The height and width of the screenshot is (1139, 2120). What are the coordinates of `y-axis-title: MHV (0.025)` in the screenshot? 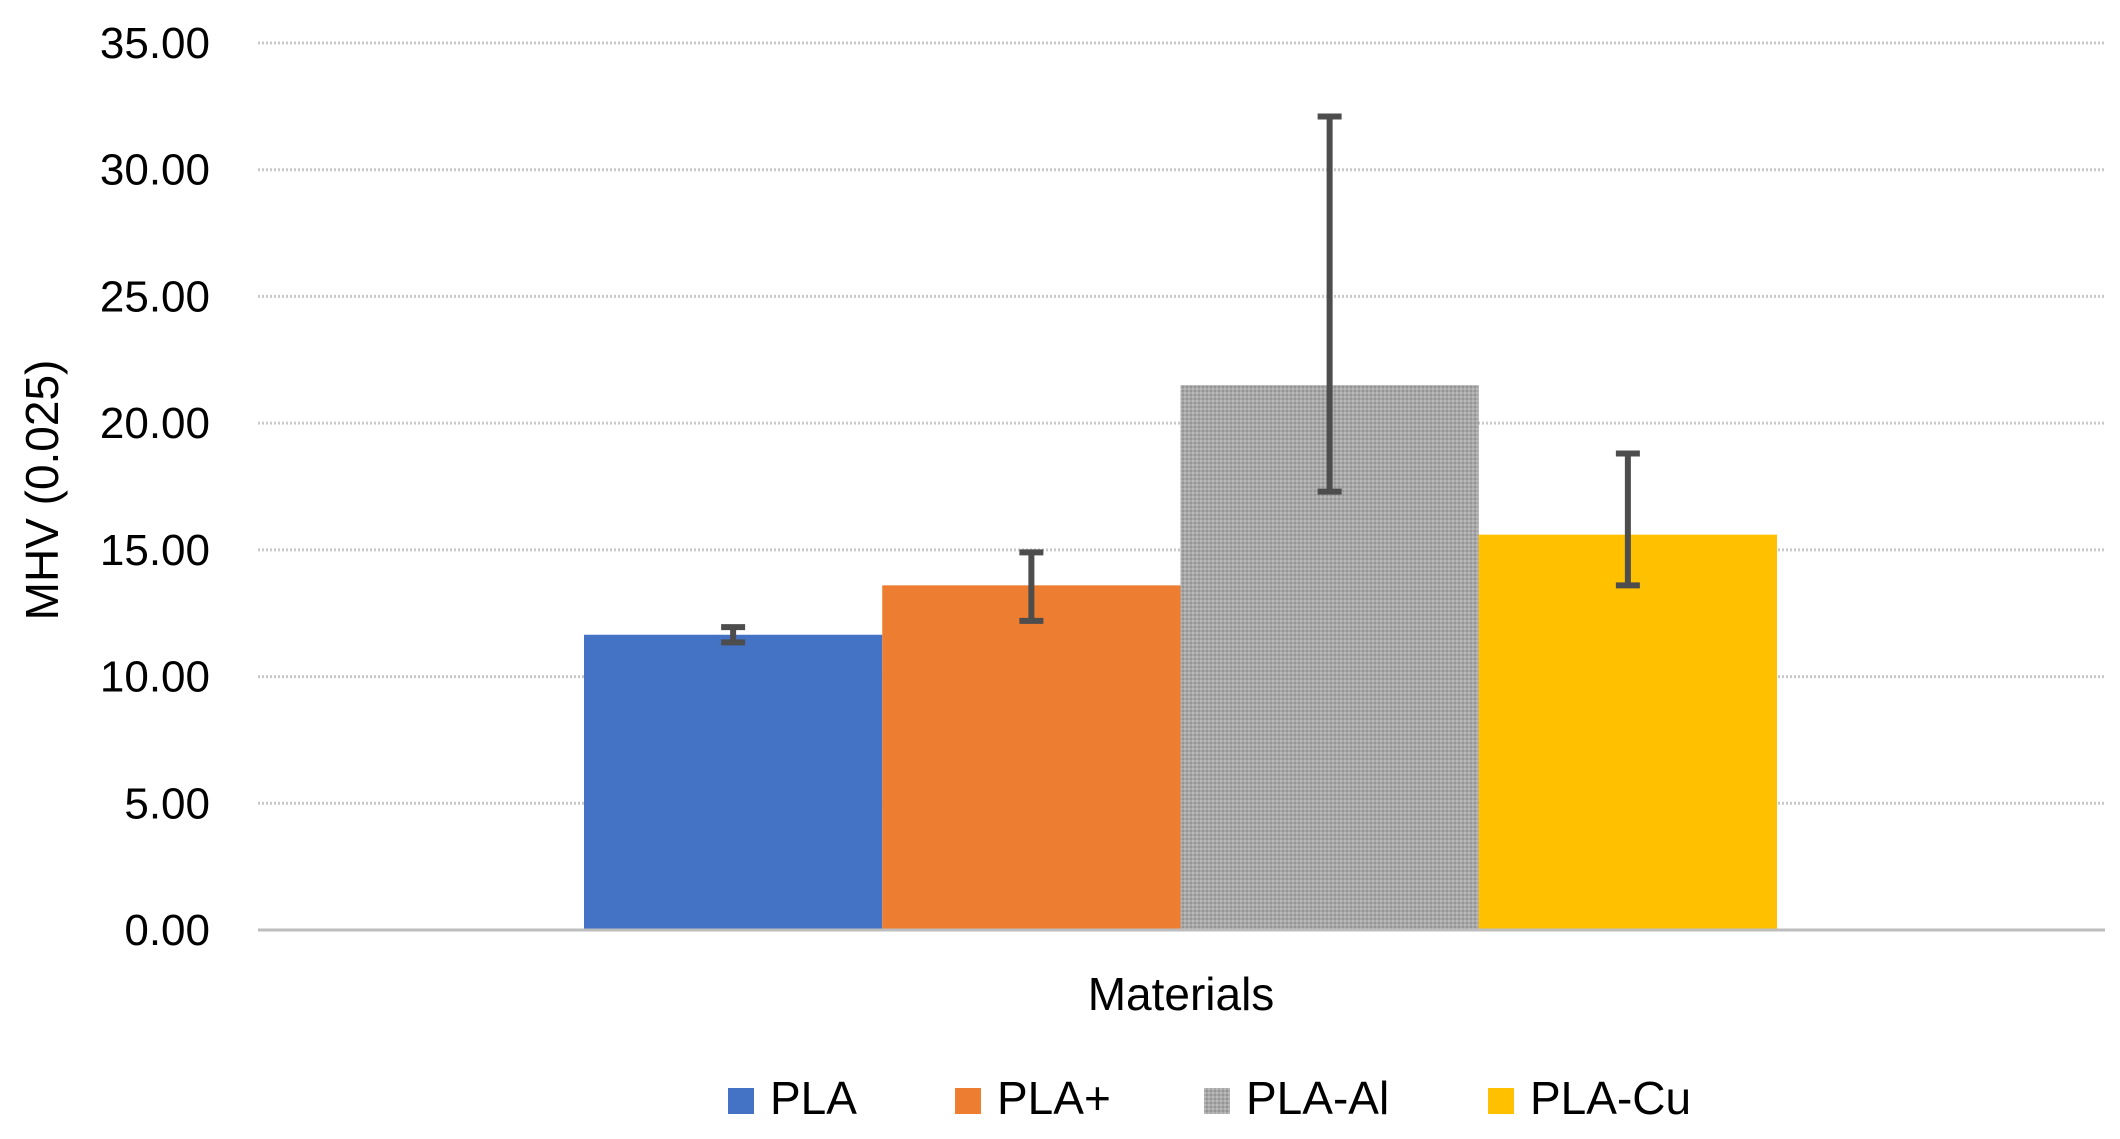 It's located at (42, 490).